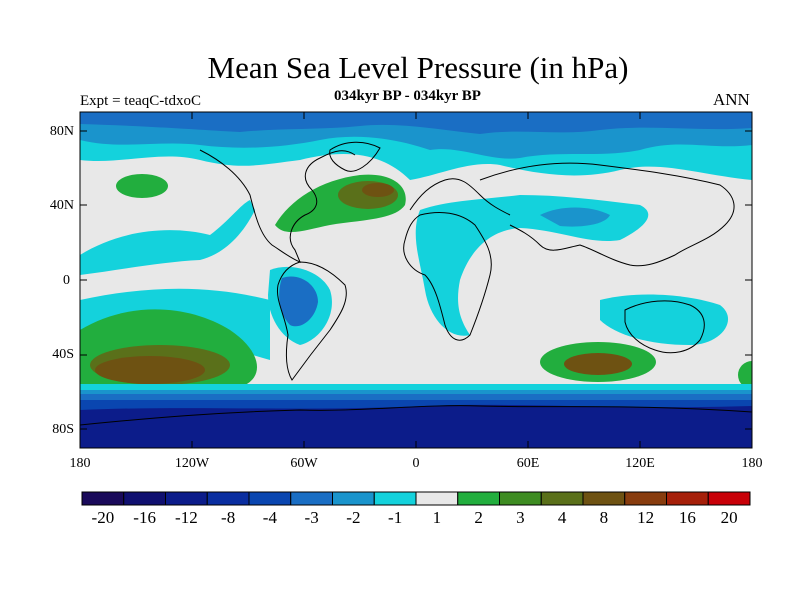 The height and width of the screenshot is (600, 800). I want to click on colorbar-tick-label: 4, so click(562, 517).